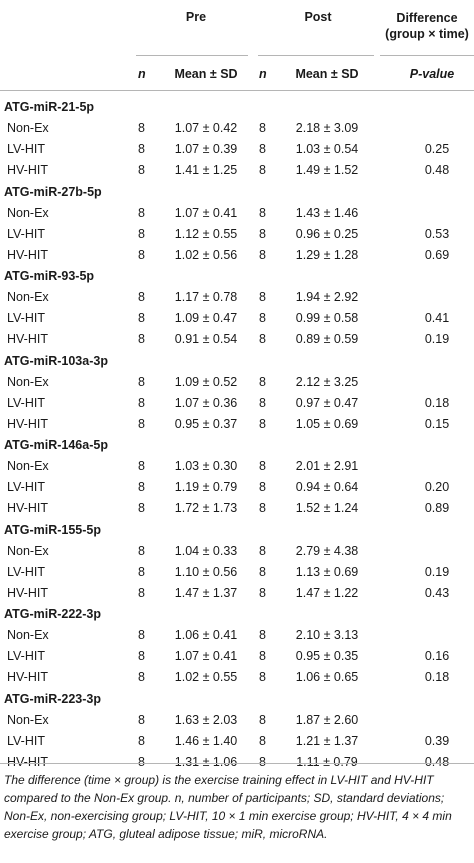  Describe the element at coordinates (437, 149) in the screenshot. I see `p-value-cell: 0.25` at that location.